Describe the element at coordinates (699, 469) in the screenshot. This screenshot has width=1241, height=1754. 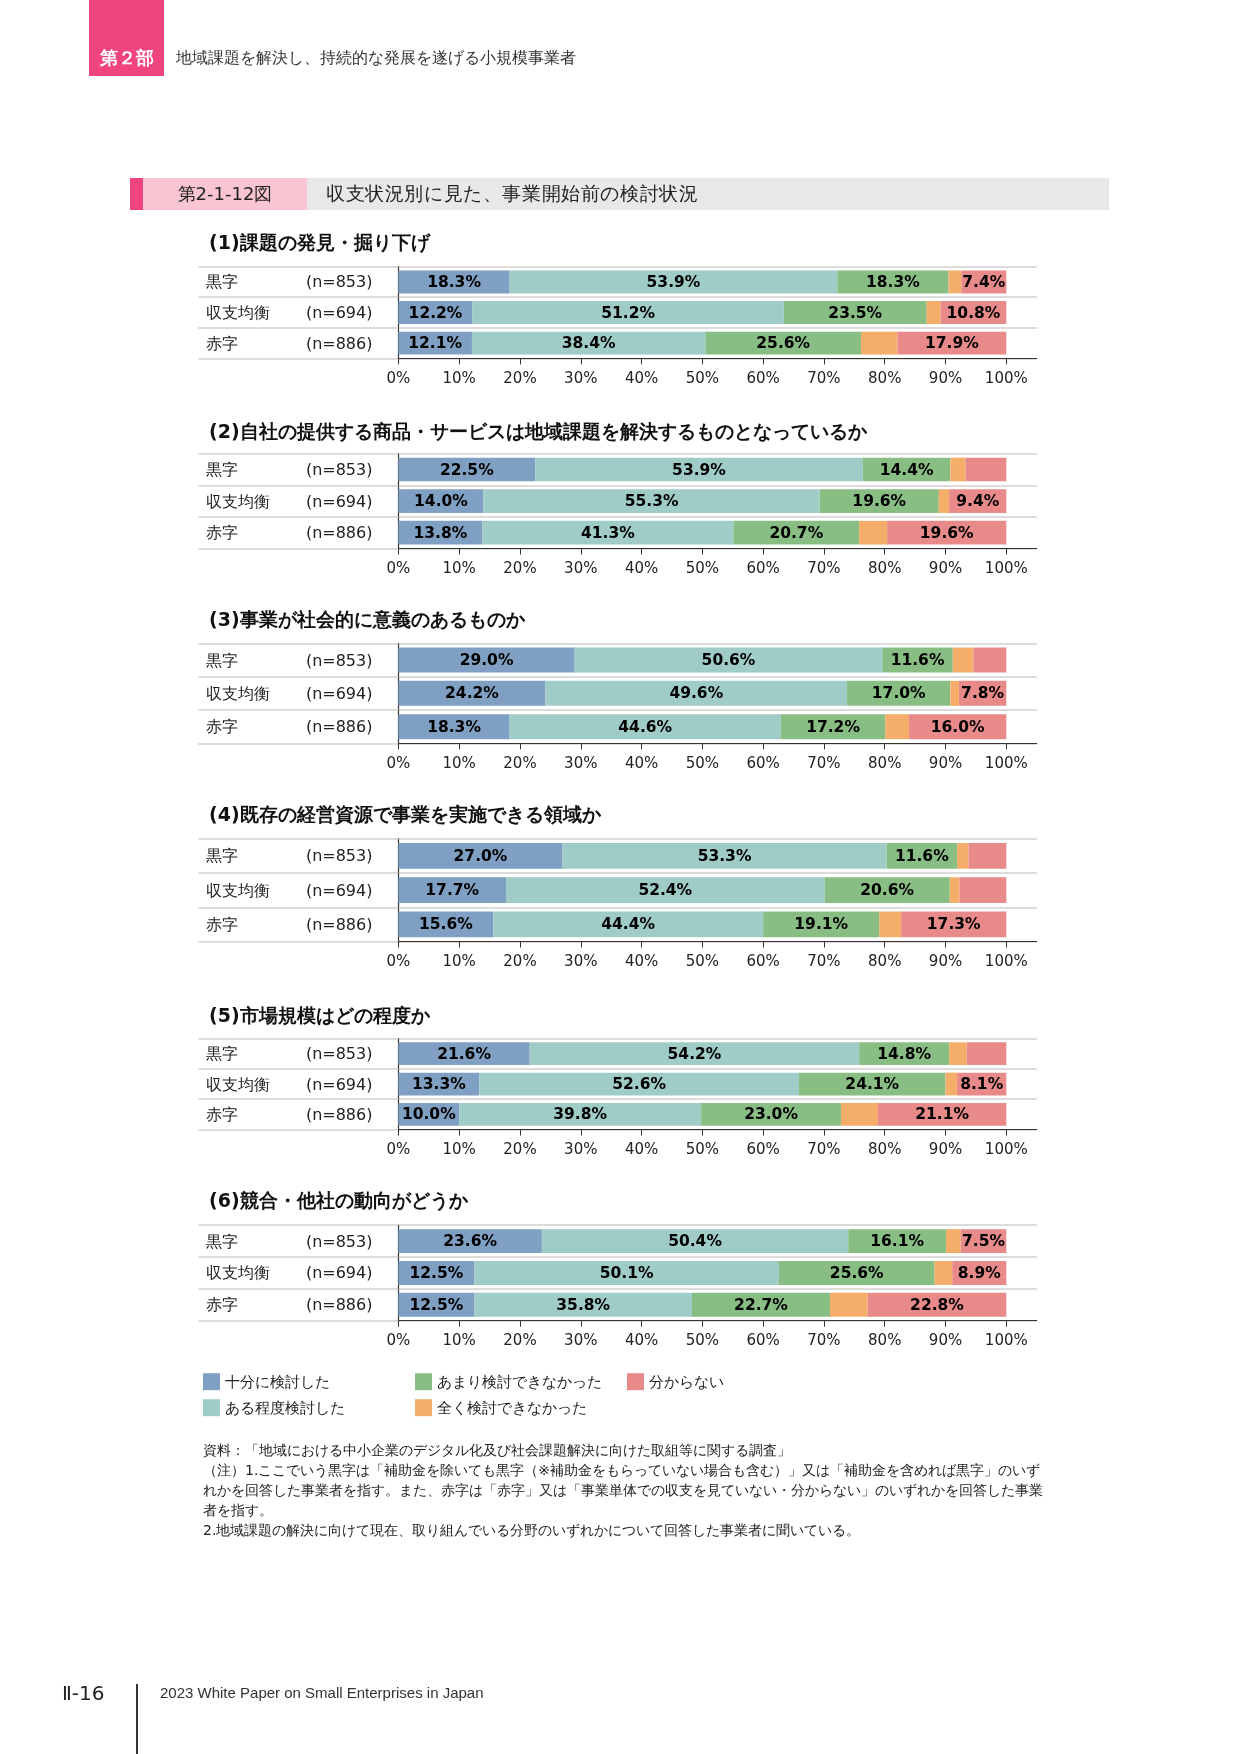
I see `data-label: 53.9%` at that location.